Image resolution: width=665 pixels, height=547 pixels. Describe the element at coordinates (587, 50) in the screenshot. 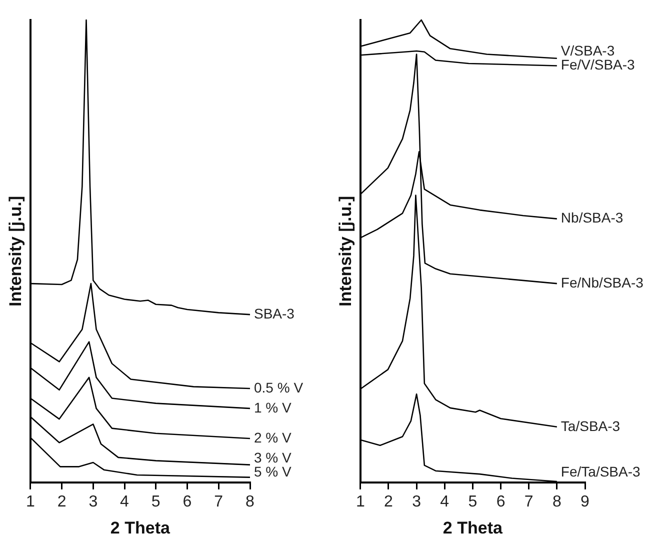

I see `series-label: V/SBA-3` at that location.